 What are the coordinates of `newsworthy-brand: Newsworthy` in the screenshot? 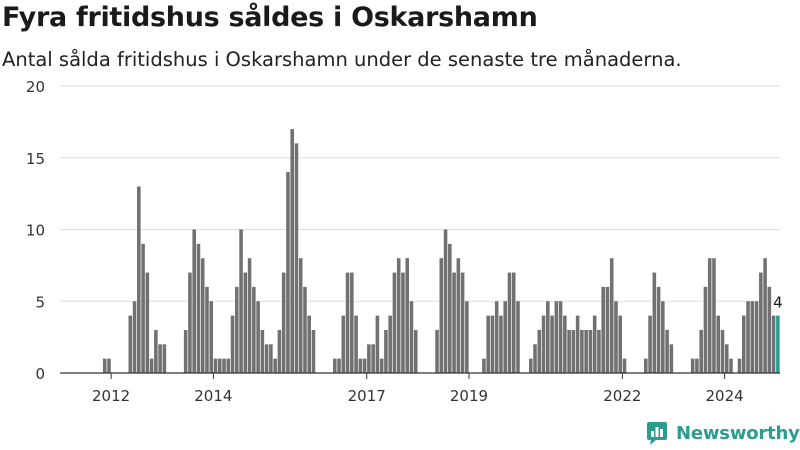 It's located at (722, 433).